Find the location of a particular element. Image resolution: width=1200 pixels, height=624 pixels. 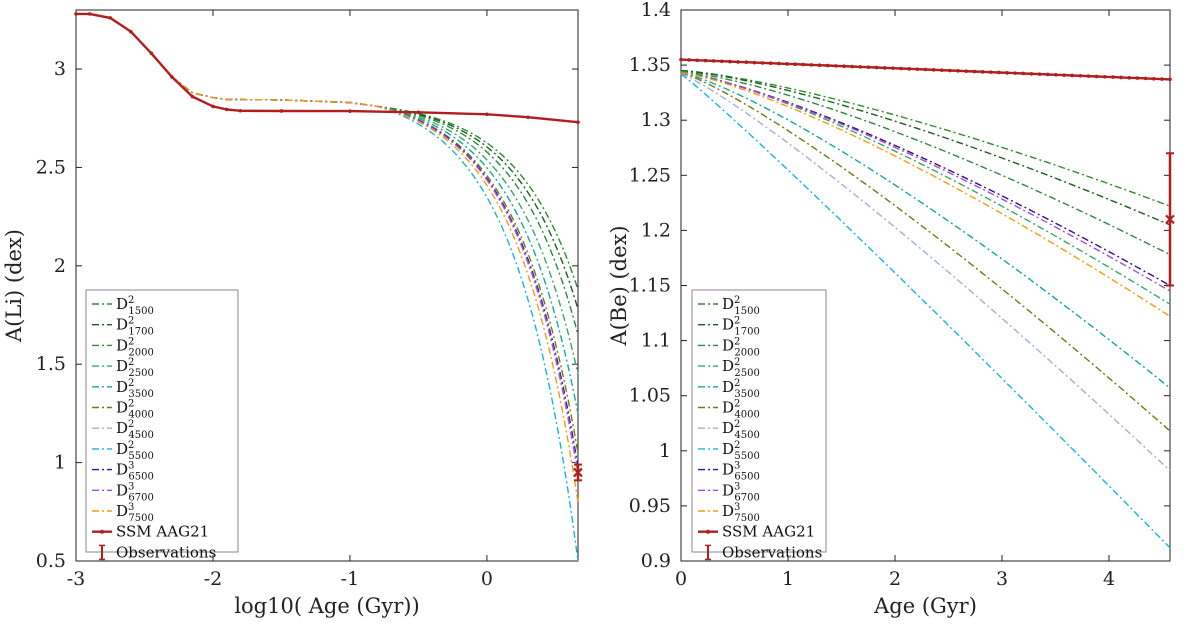

series-line-d2_2000 is located at coordinates (925, 163).